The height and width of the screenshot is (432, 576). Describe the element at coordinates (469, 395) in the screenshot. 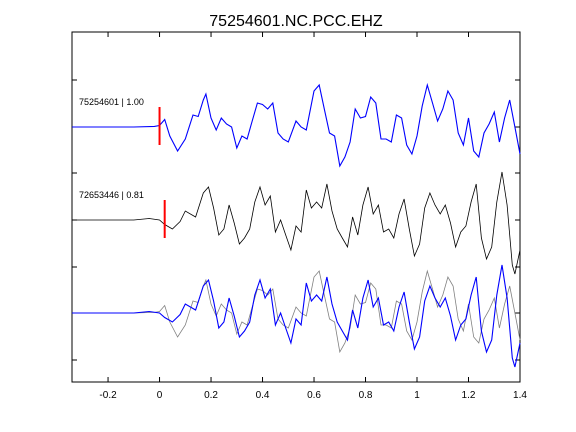

I see `x-tick-label: 1.2` at that location.